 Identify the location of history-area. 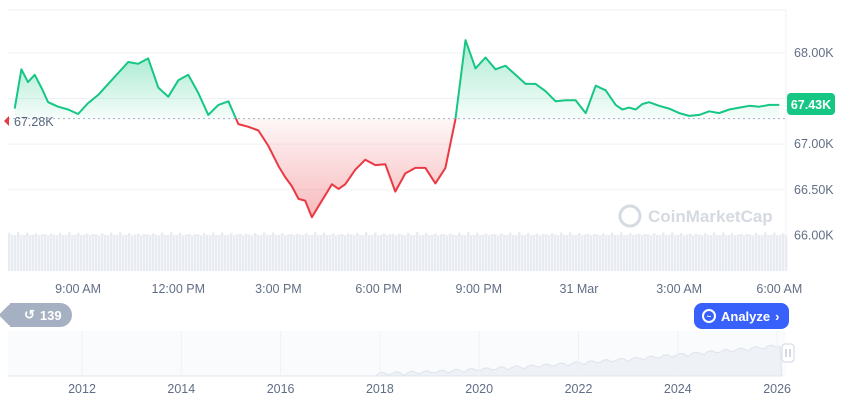
(395, 360).